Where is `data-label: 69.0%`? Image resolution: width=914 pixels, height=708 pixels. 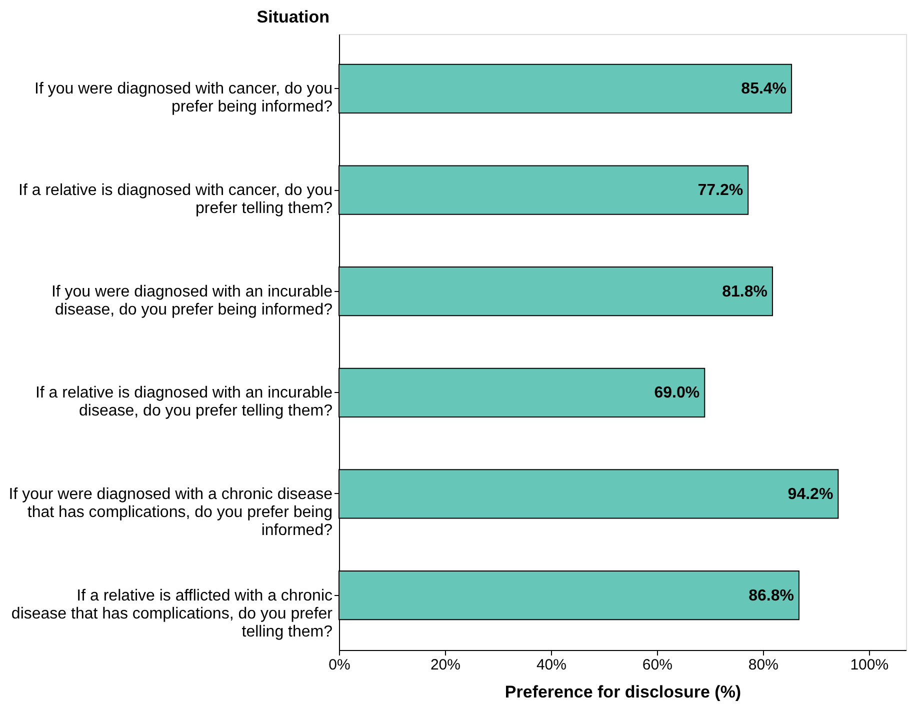 data-label: 69.0% is located at coordinates (677, 393).